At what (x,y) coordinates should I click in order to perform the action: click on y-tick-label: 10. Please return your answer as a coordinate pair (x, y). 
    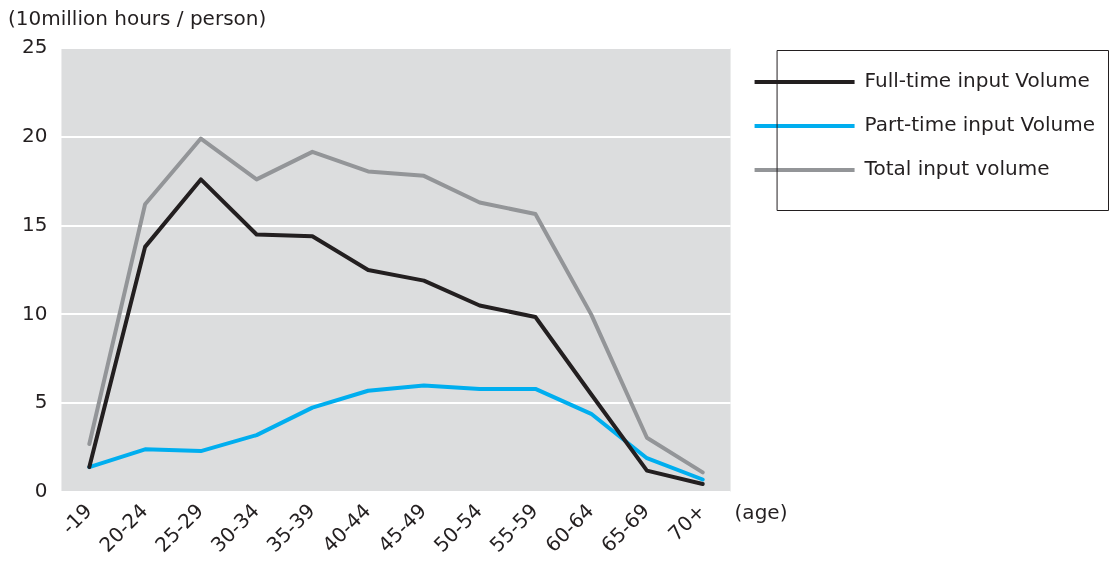
    Looking at the image, I should click on (35, 312).